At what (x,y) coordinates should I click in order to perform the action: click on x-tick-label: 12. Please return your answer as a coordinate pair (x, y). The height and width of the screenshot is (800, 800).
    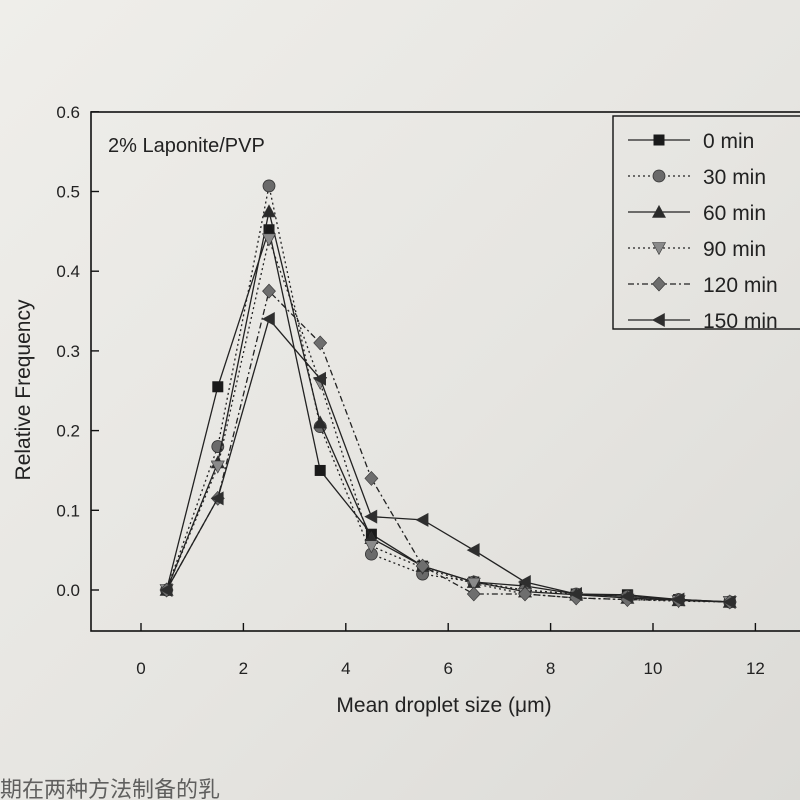
    Looking at the image, I should click on (755, 668).